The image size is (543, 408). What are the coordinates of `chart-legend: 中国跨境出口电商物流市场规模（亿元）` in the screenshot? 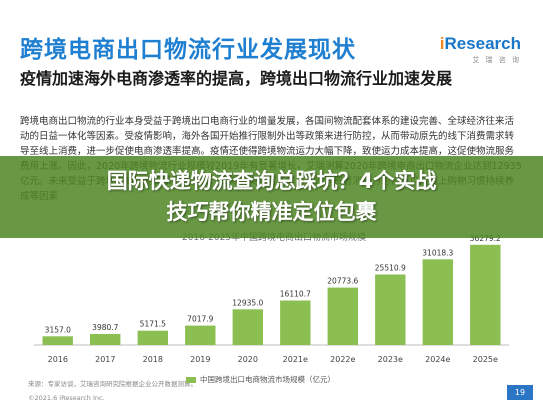 It's located at (260, 379).